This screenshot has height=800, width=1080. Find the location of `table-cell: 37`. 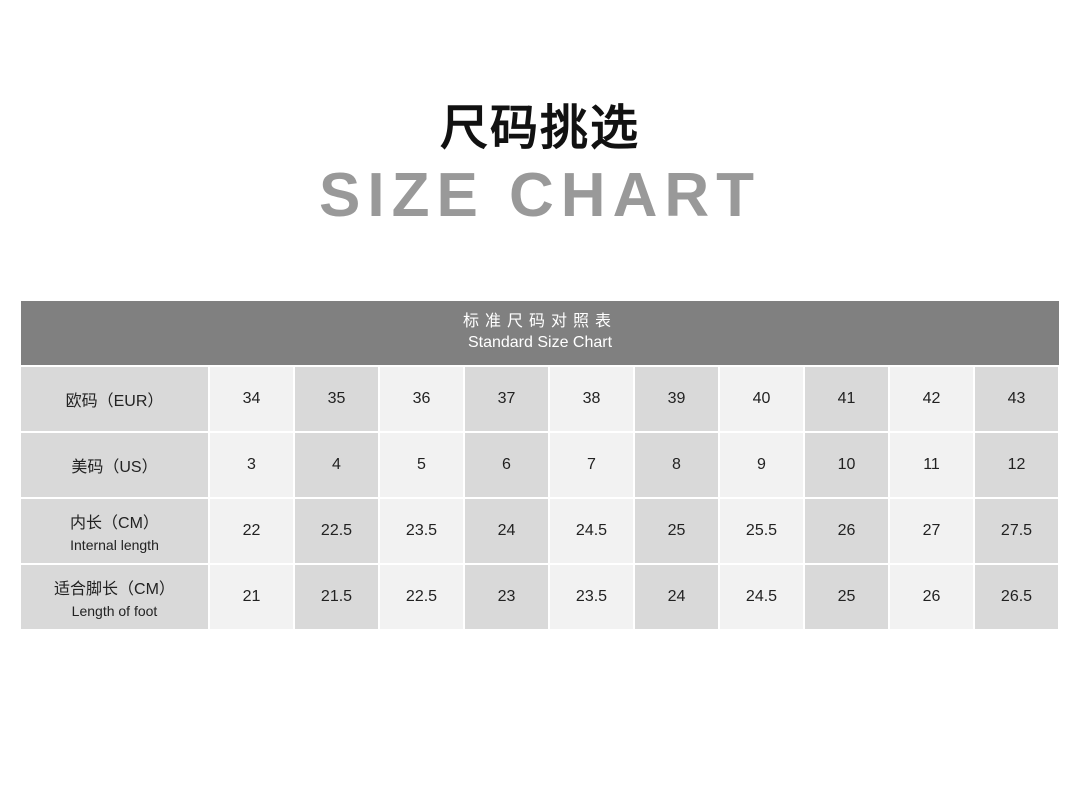

table-cell: 37 is located at coordinates (506, 399).